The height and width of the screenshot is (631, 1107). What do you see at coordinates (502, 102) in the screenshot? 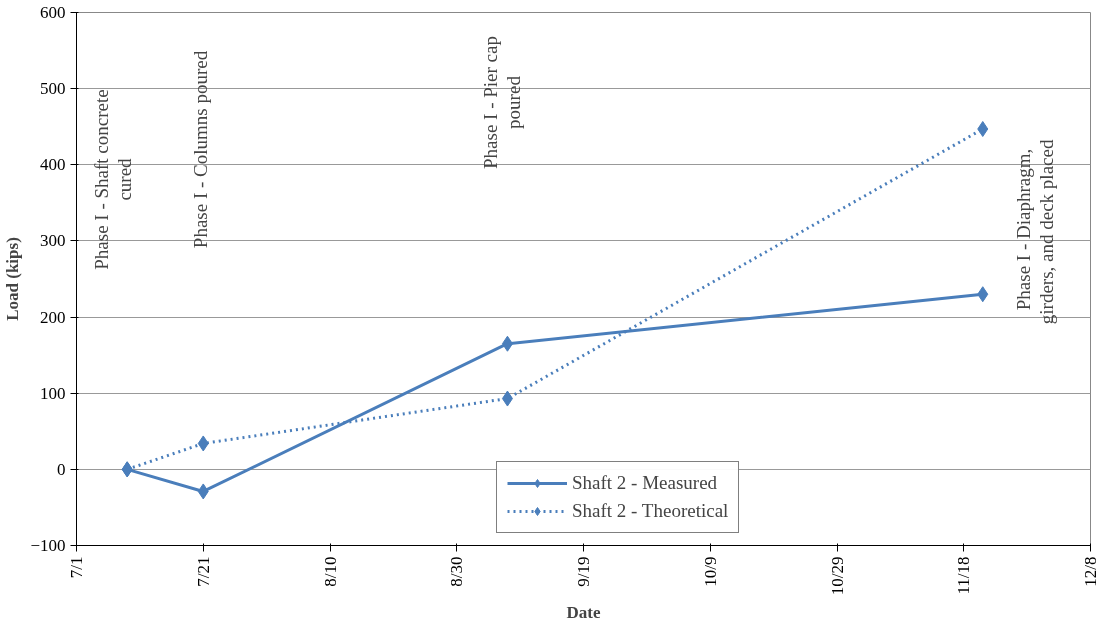
I see `annotation: Phase I - Pier cap poured` at bounding box center [502, 102].